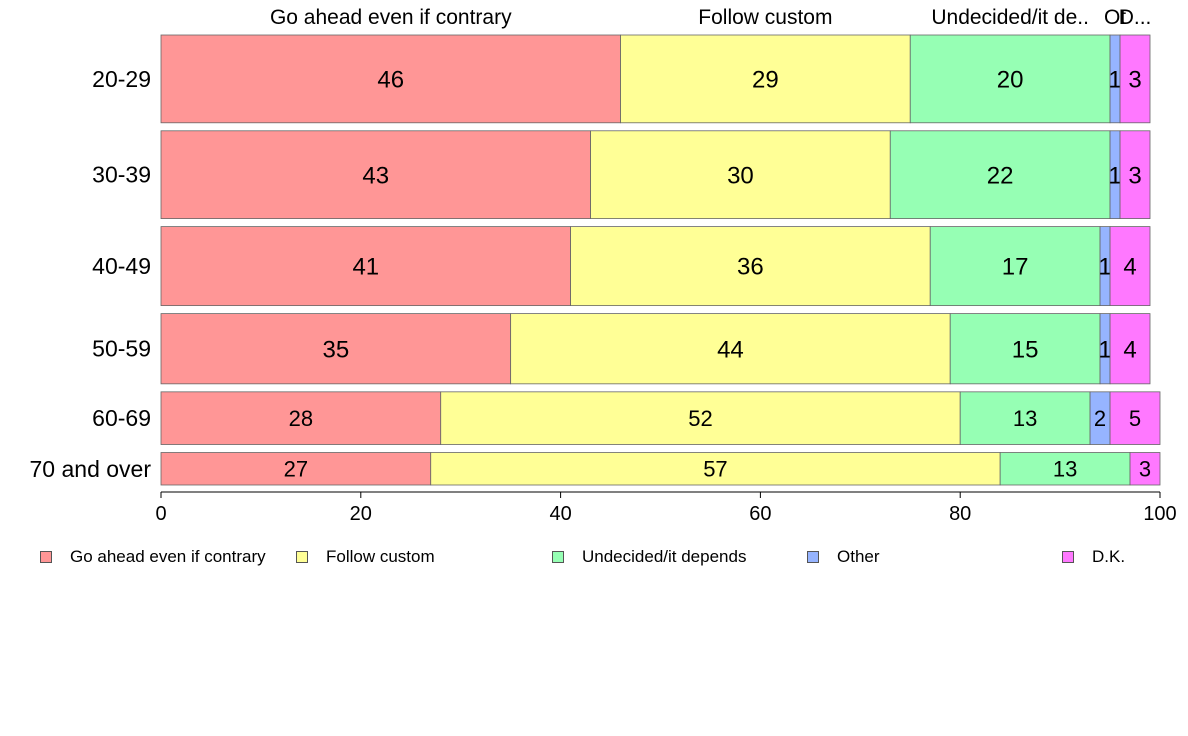  What do you see at coordinates (121, 266) in the screenshot?
I see `category-label: 40-49` at bounding box center [121, 266].